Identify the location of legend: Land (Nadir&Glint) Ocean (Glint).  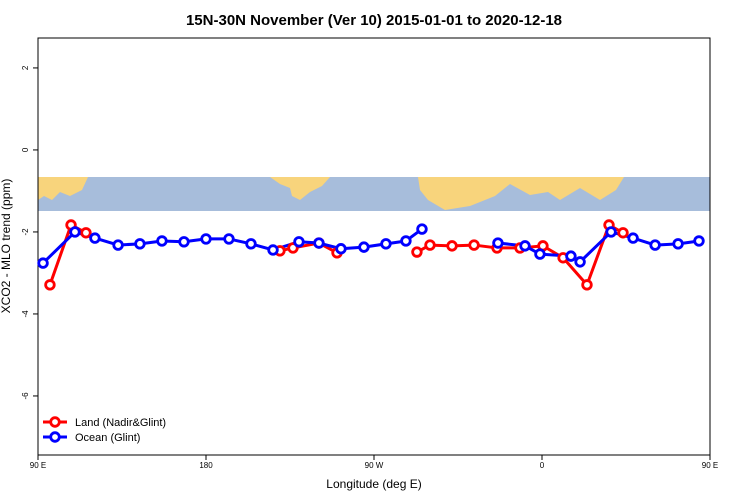
(104, 430).